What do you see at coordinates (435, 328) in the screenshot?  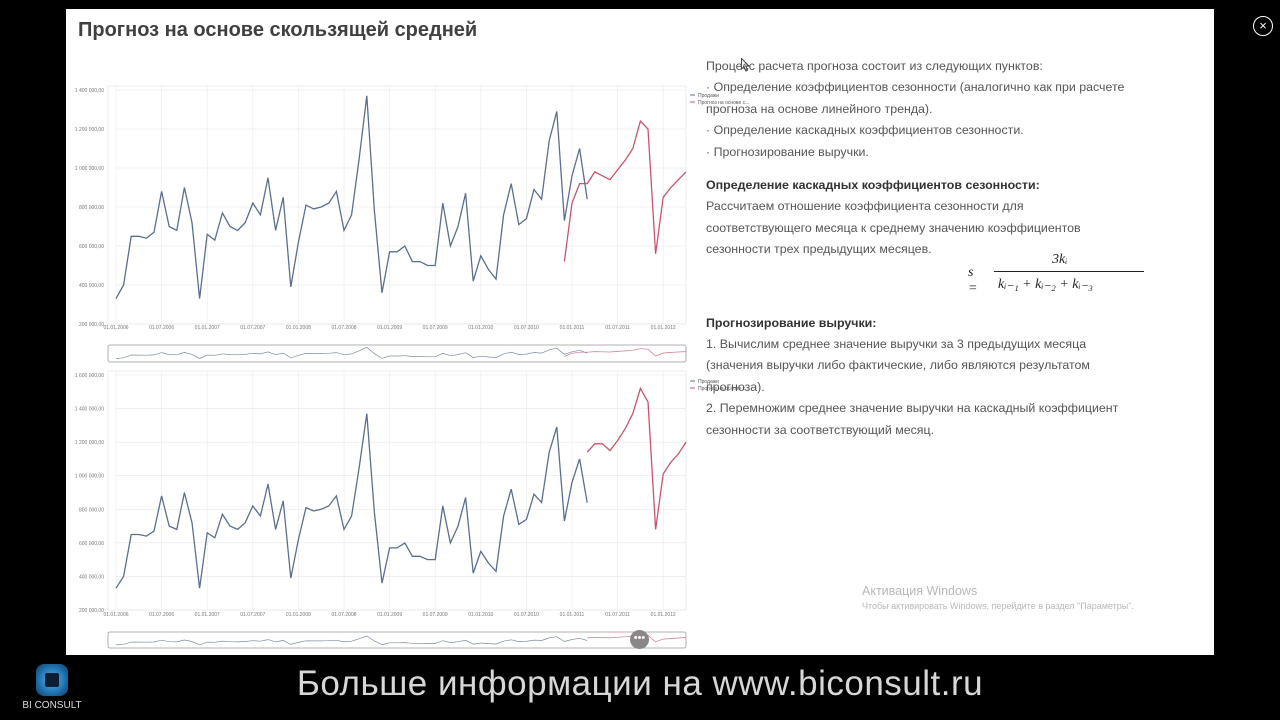 I see `chart-1-x-tick-label: 01.07.2009` at bounding box center [435, 328].